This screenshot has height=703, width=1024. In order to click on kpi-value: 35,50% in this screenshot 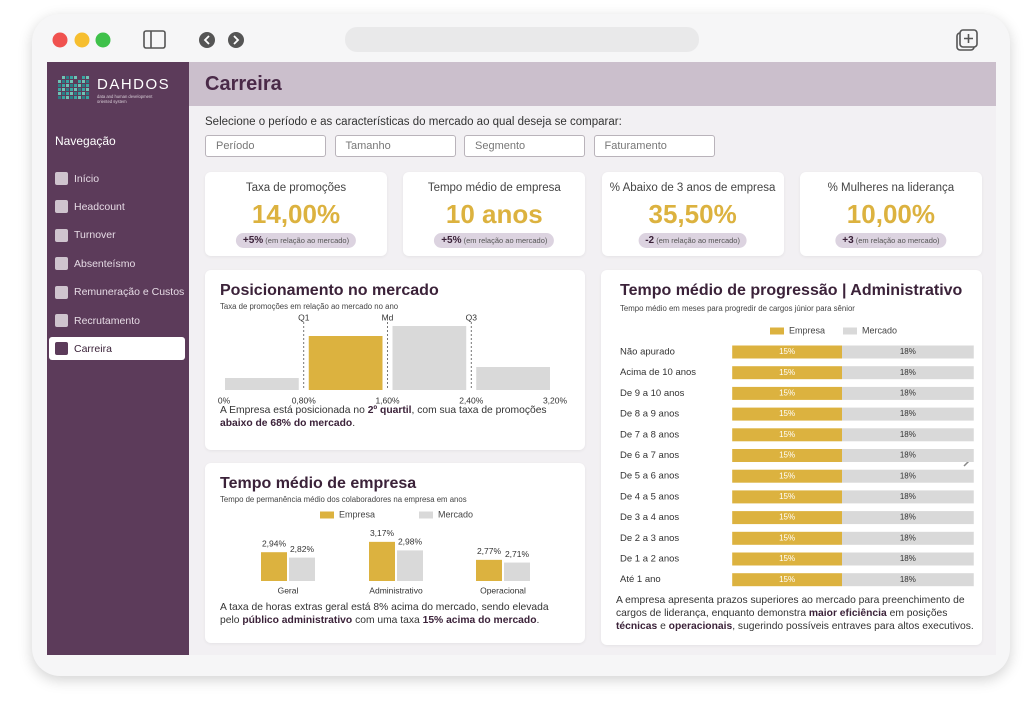, I will do `click(692, 214)`.